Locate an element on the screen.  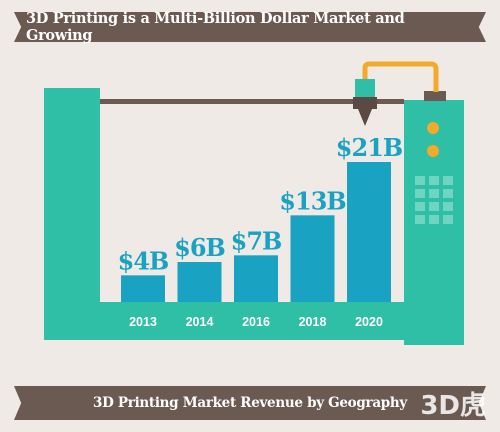
footer-notch-left is located at coordinates (20, 403).